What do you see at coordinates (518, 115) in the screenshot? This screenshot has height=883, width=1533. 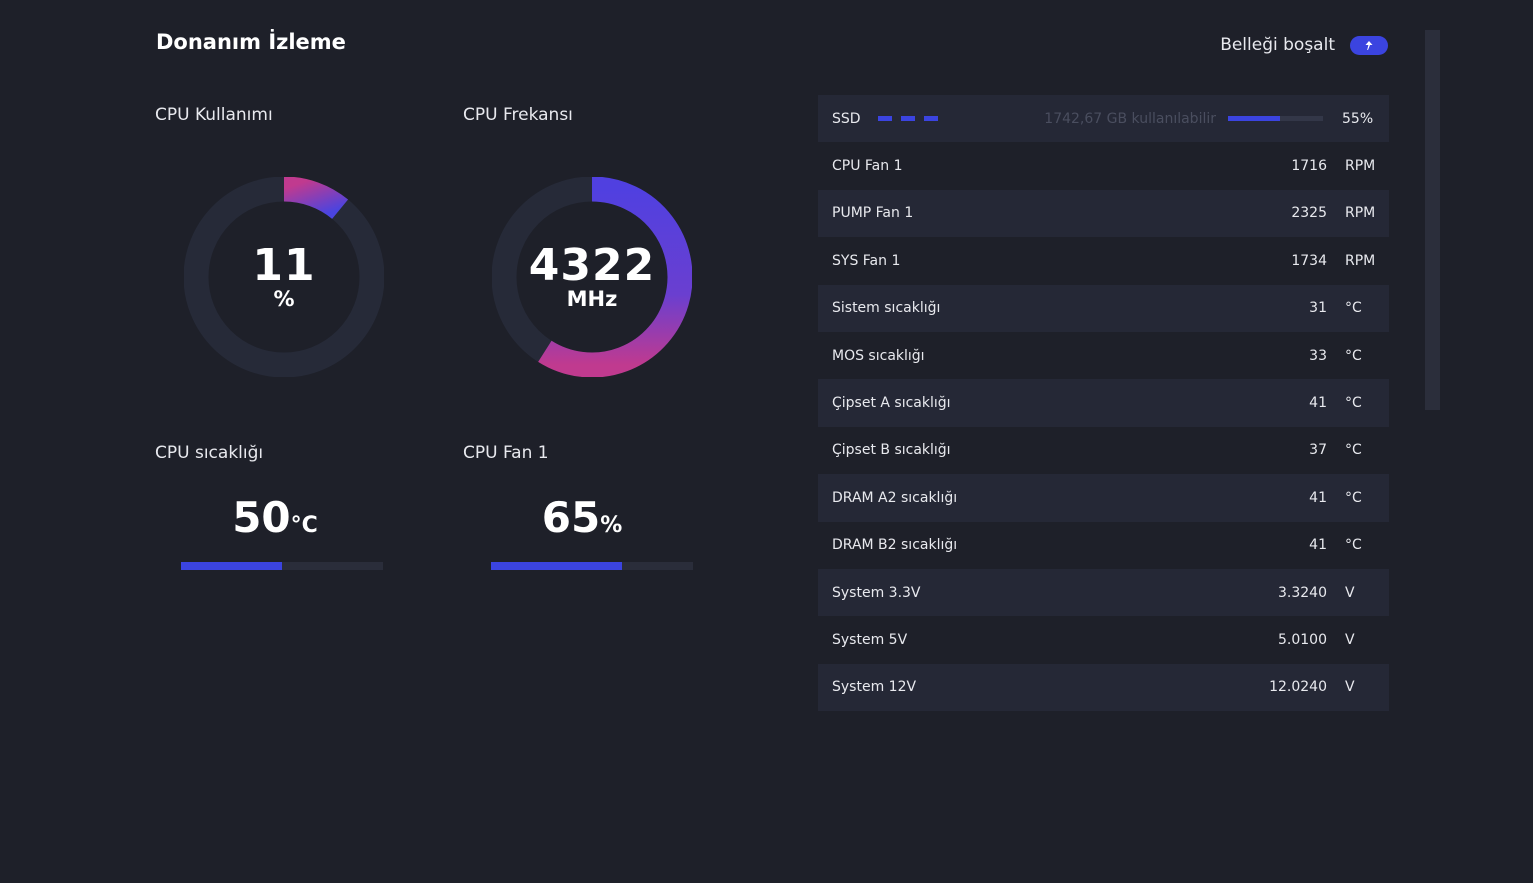 I see `cpu-freq-label: CPU Frekansı` at bounding box center [518, 115].